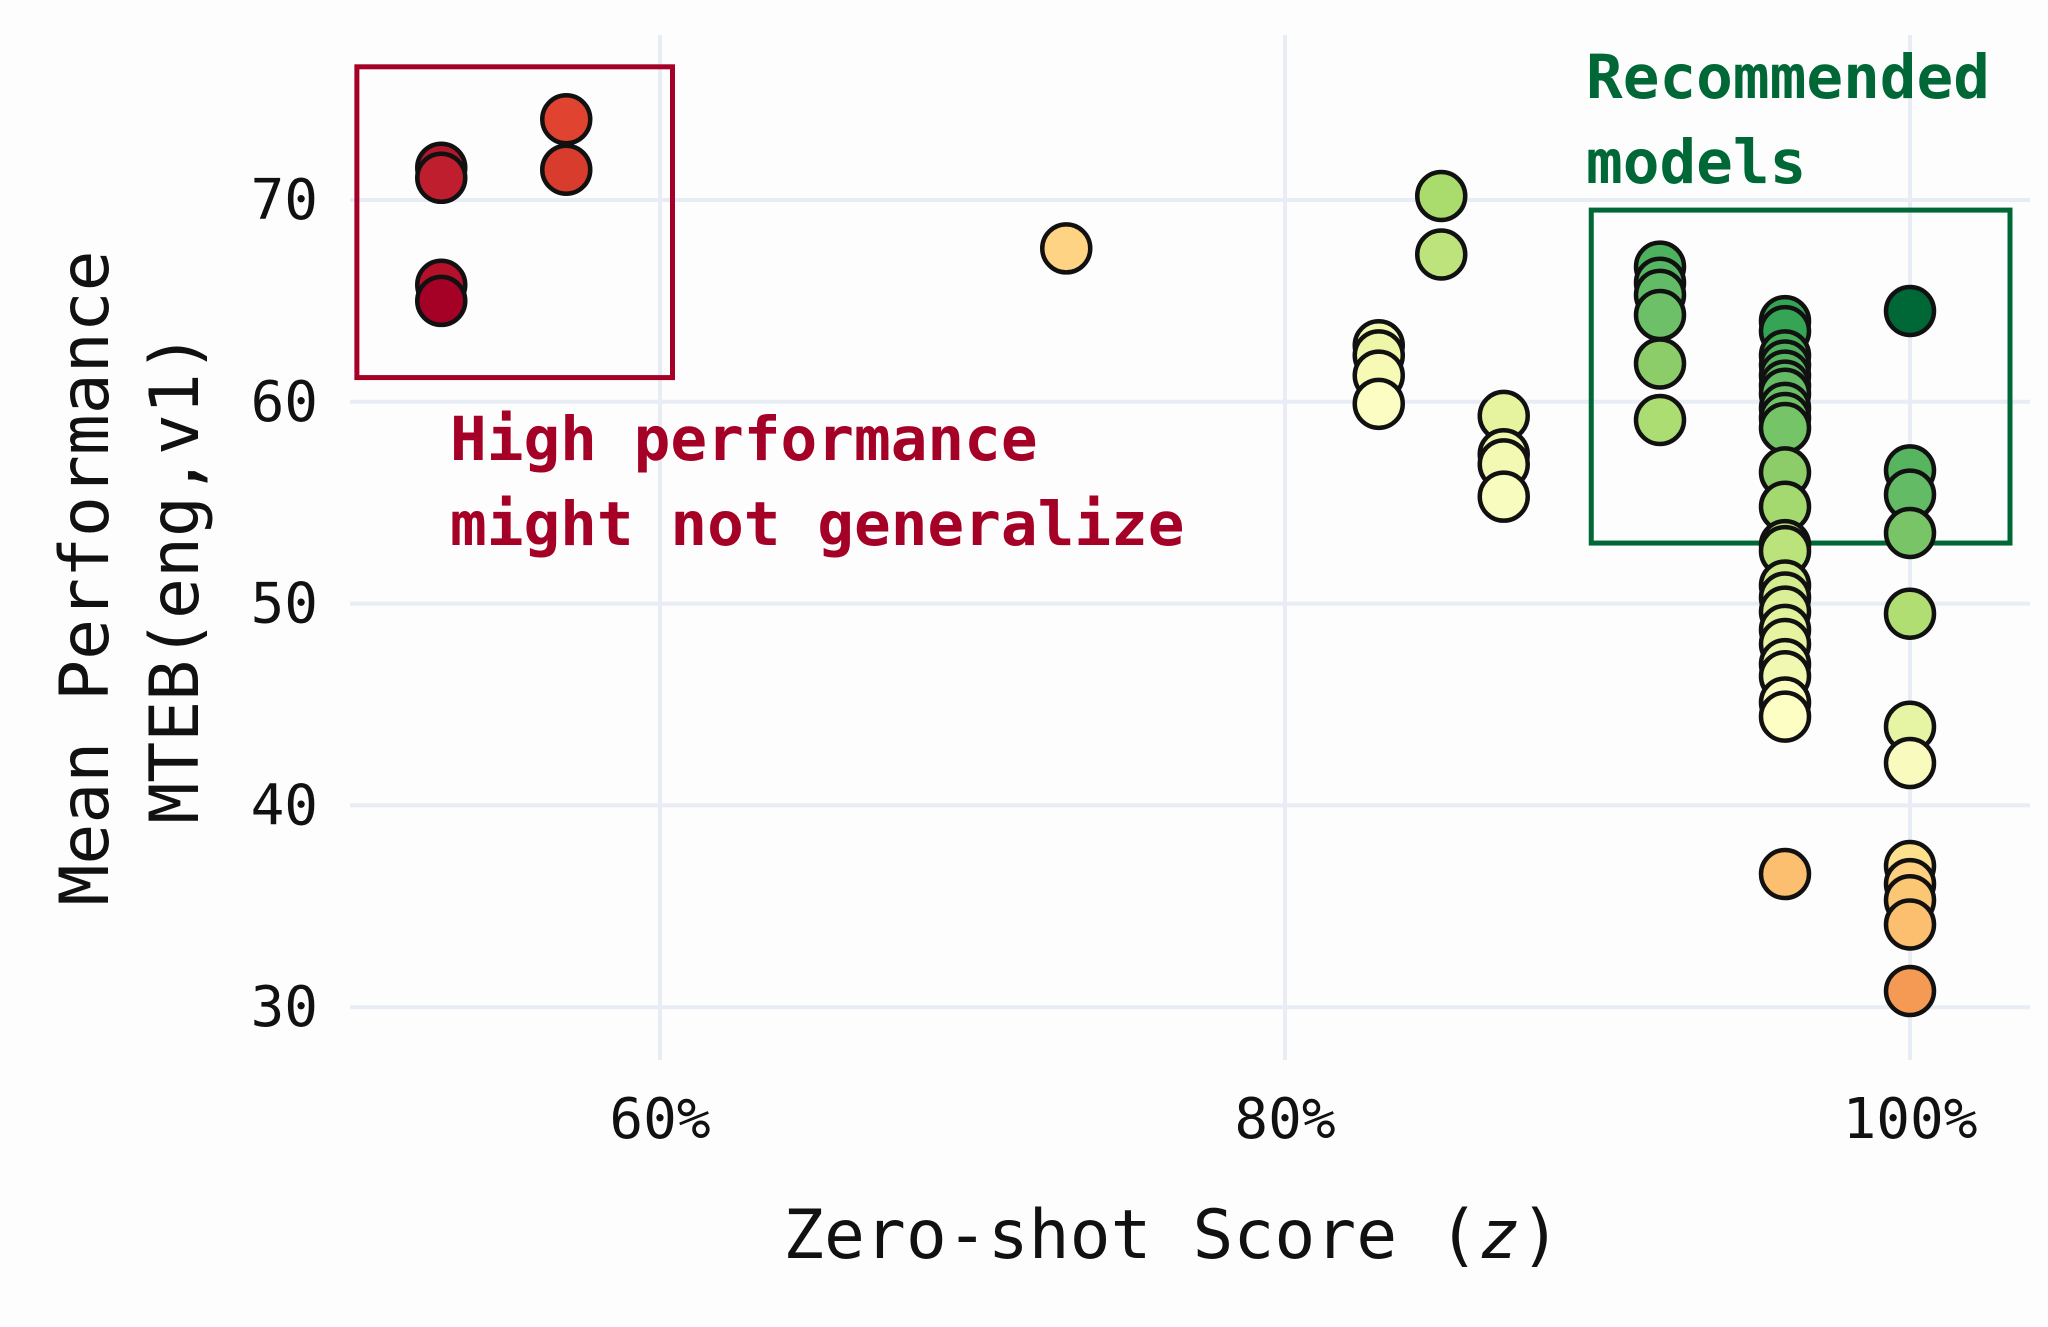 This screenshot has height=1327, width=2048. Describe the element at coordinates (284, 200) in the screenshot. I see `y-tick-label: 70` at that location.